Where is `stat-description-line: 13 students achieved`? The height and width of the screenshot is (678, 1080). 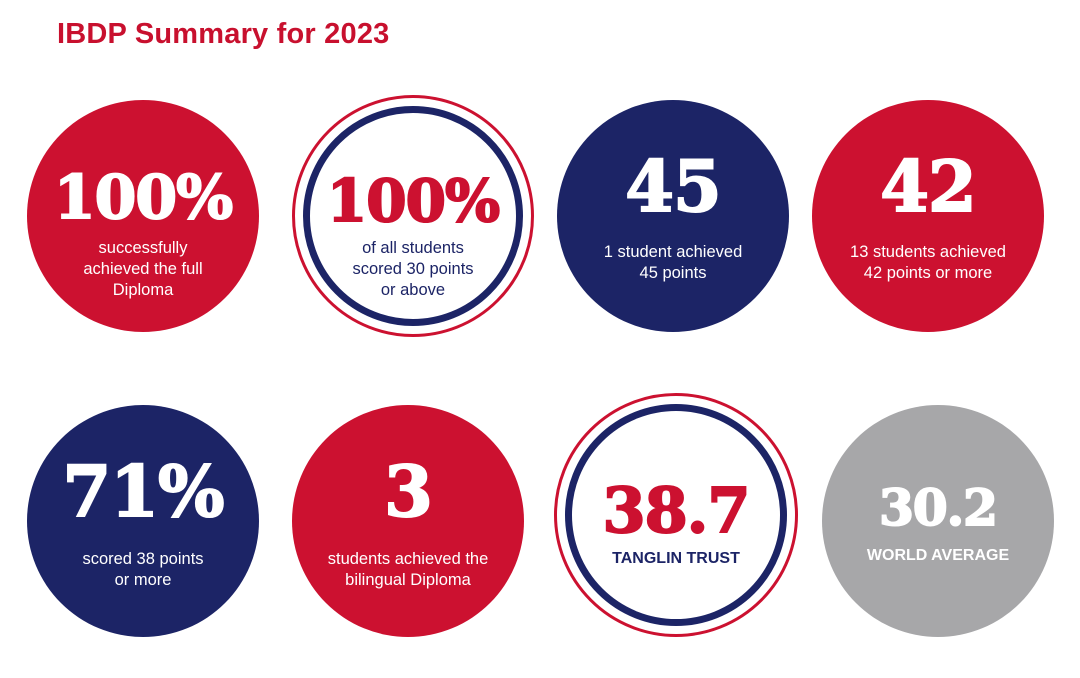 stat-description-line: 13 students achieved is located at coordinates (928, 252).